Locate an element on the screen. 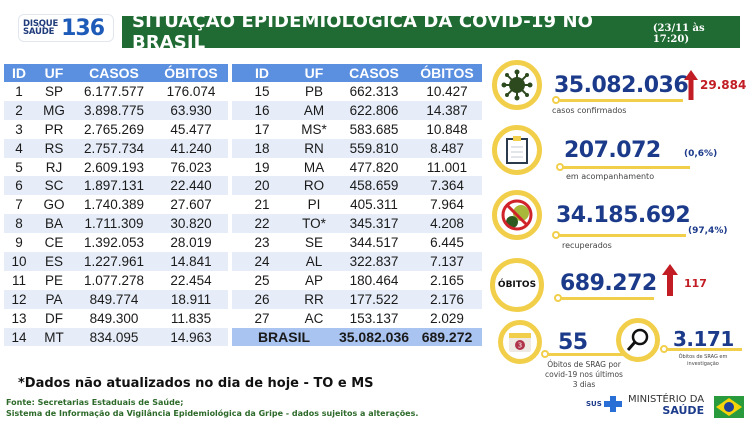  col-casos: CASOS is located at coordinates (114, 73).